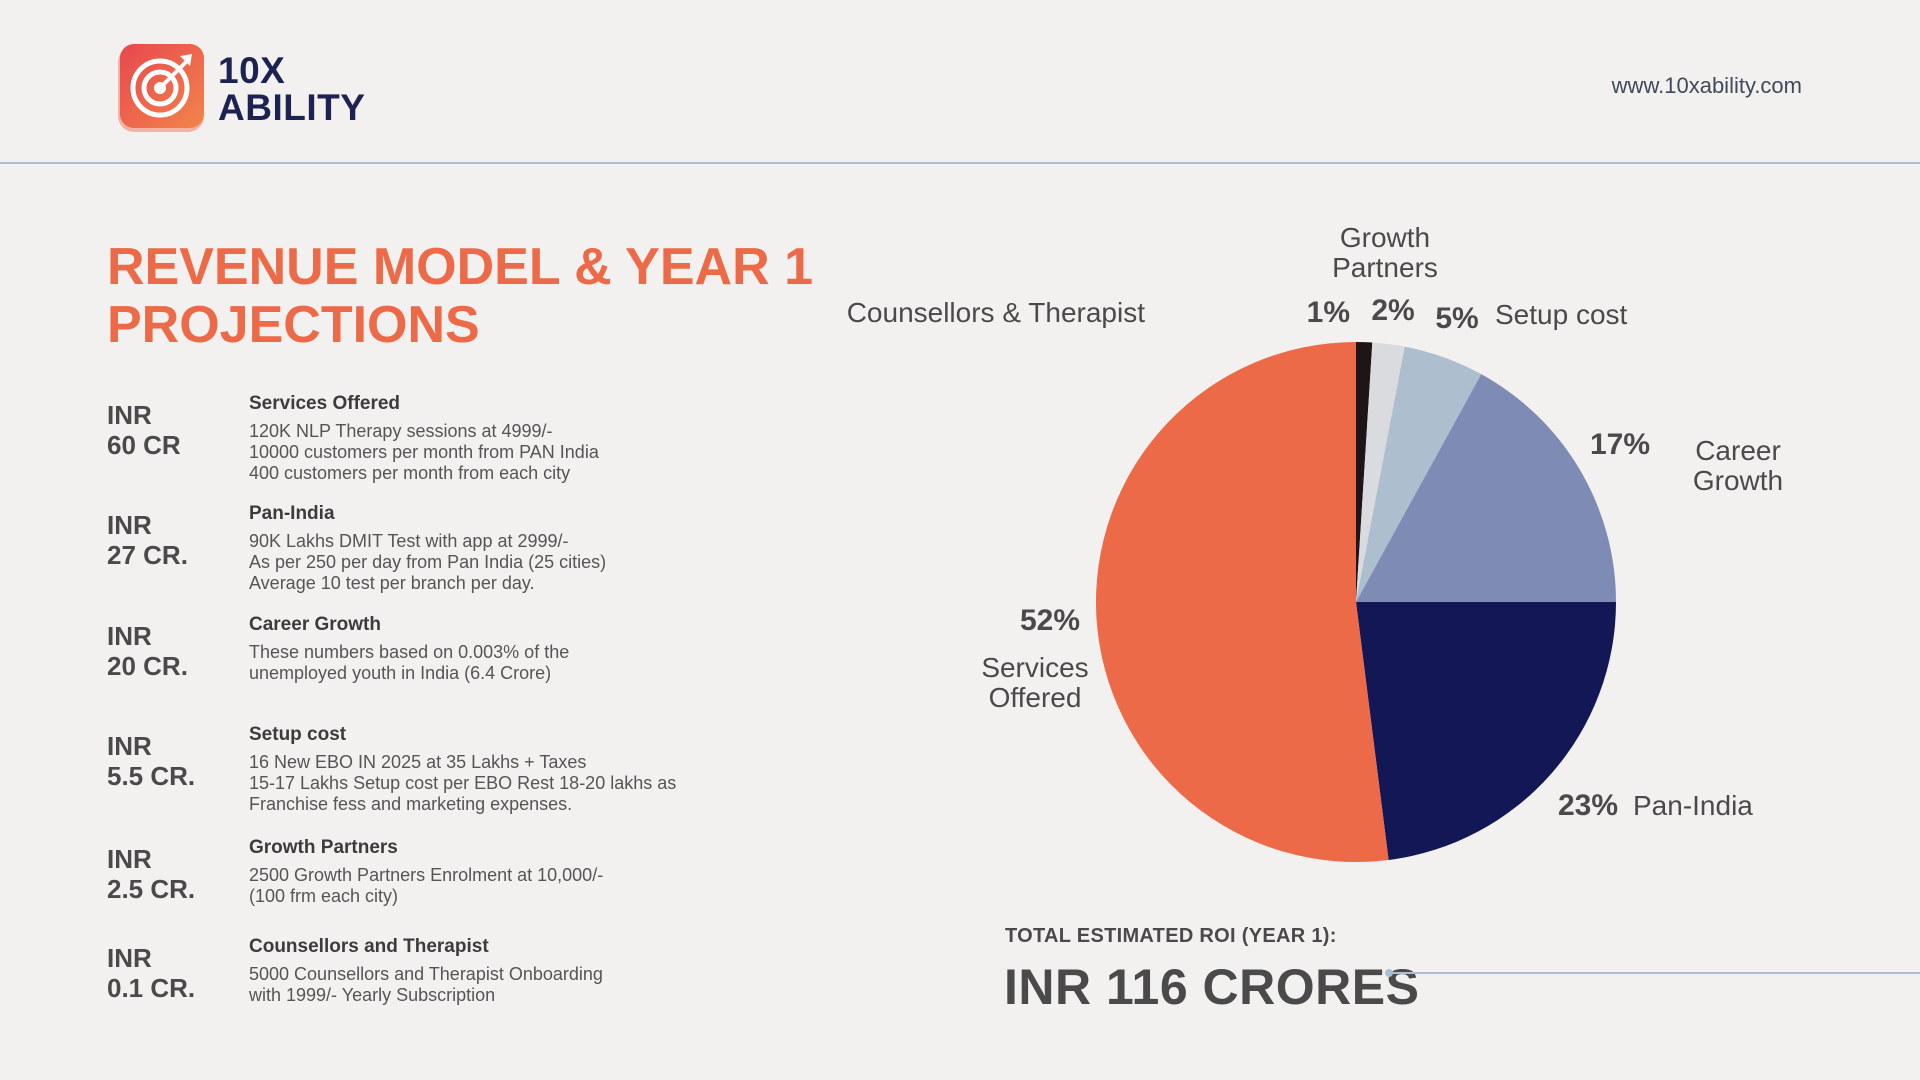 Image resolution: width=1920 pixels, height=1080 pixels. What do you see at coordinates (1419, 474) in the screenshot?
I see `pie-slice-setup-cost` at bounding box center [1419, 474].